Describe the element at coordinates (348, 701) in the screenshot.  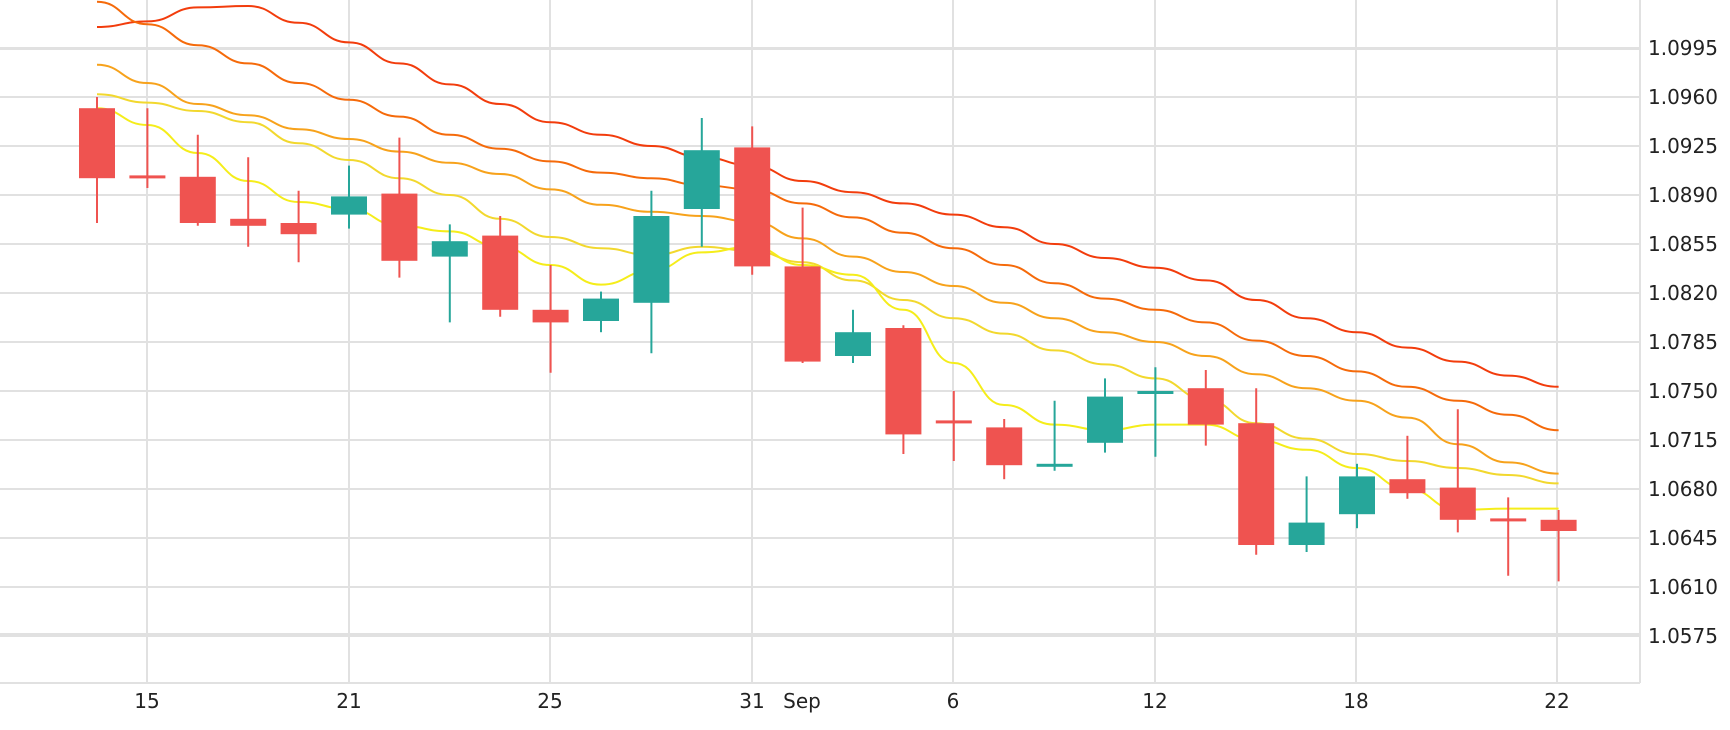
I see `x-tick-label: 21` at that location.